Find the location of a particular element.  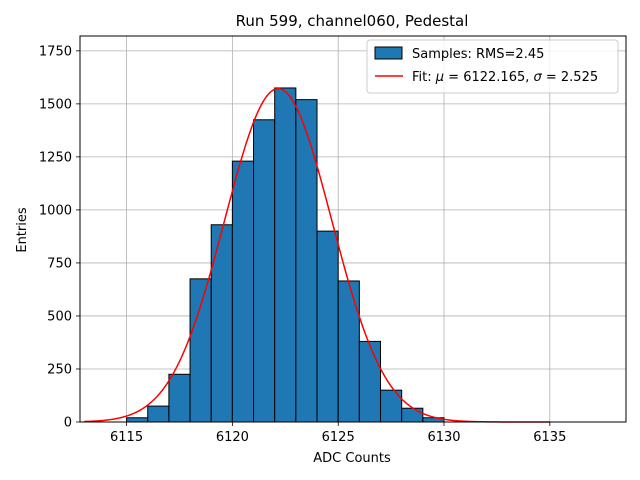

y-tick-label: 1750 is located at coordinates (55, 51).